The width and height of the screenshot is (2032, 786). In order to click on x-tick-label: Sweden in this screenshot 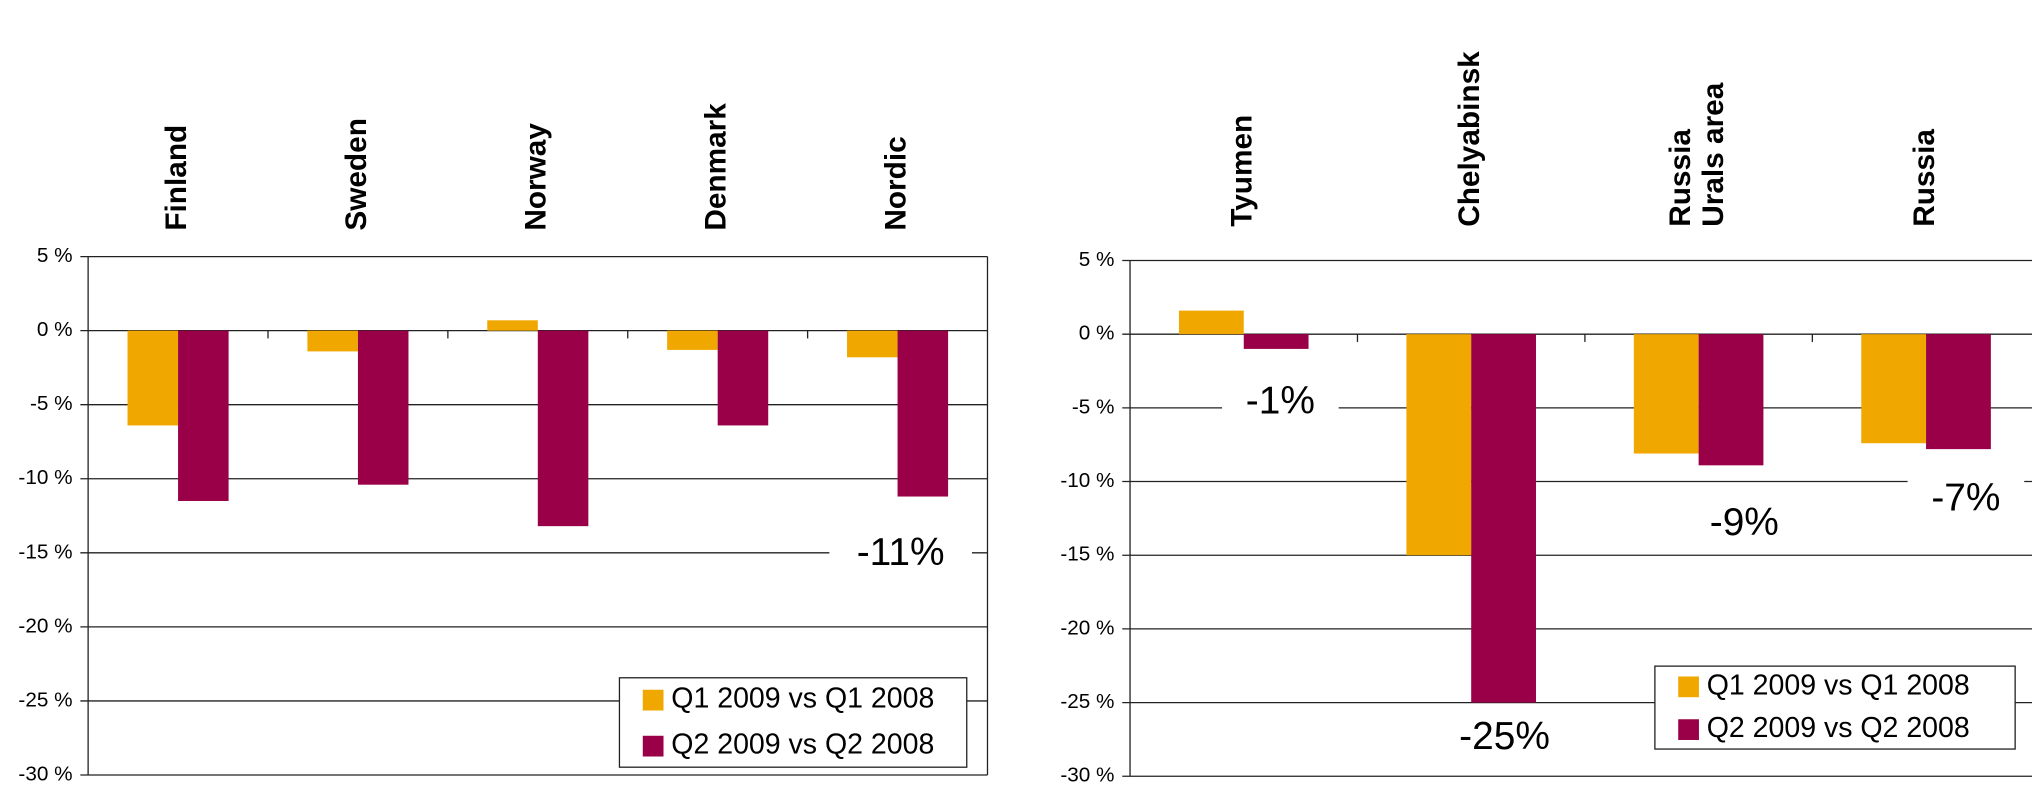, I will do `click(356, 174)`.